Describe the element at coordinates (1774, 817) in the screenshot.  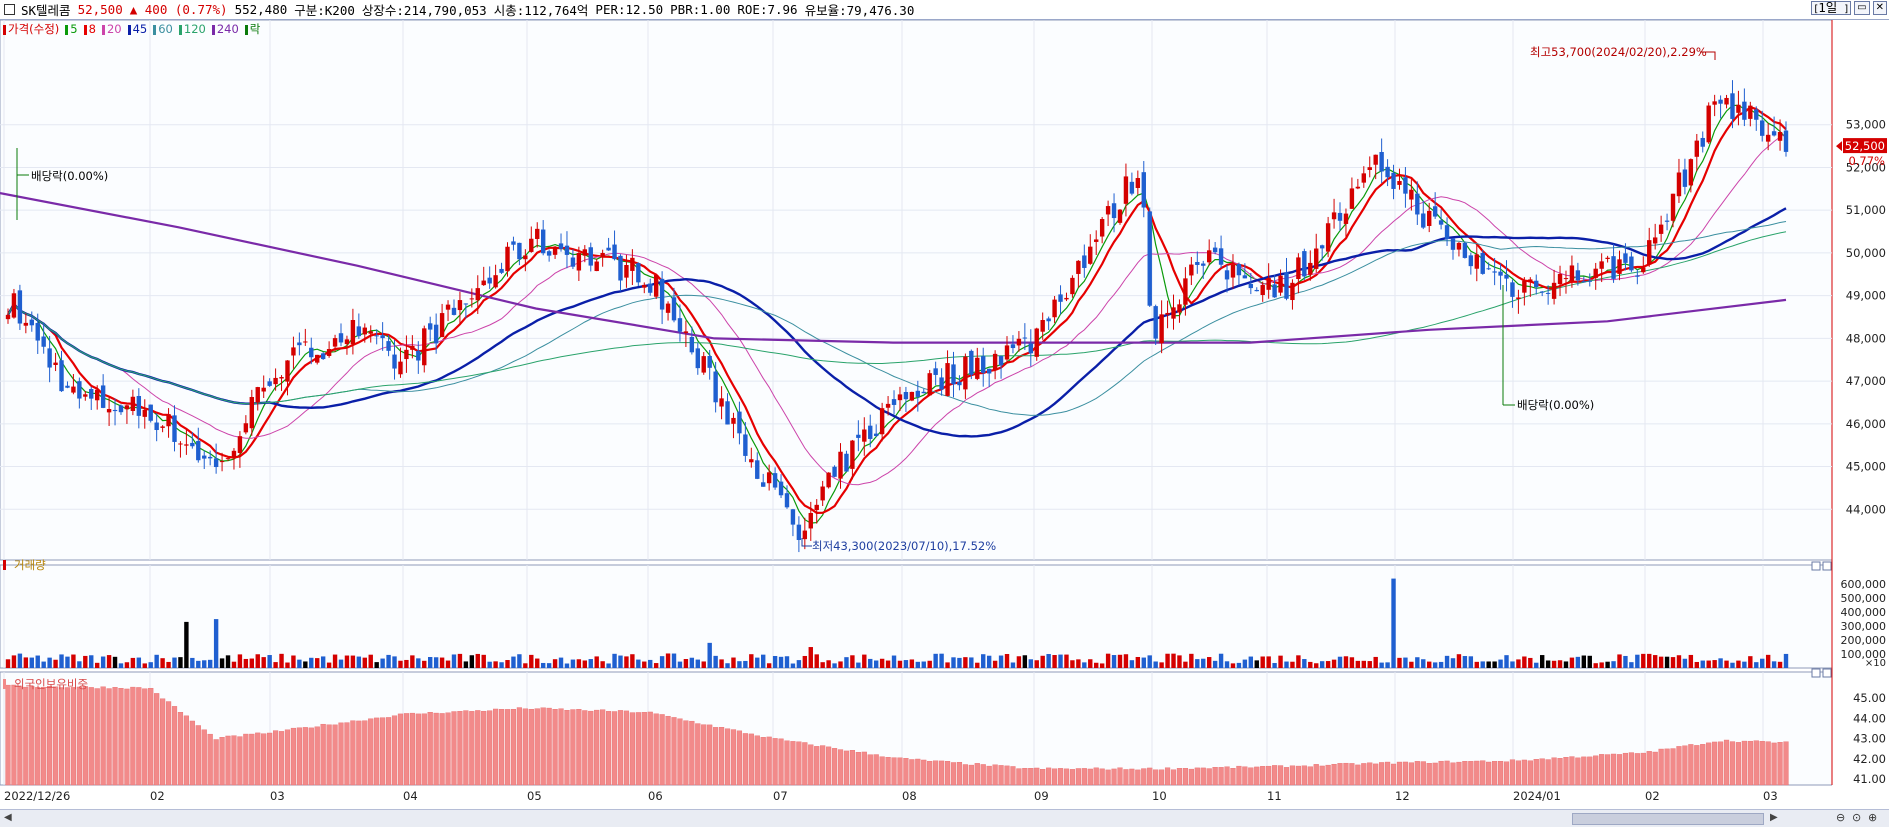
I see `scroll-right-icon: ▶` at that location.